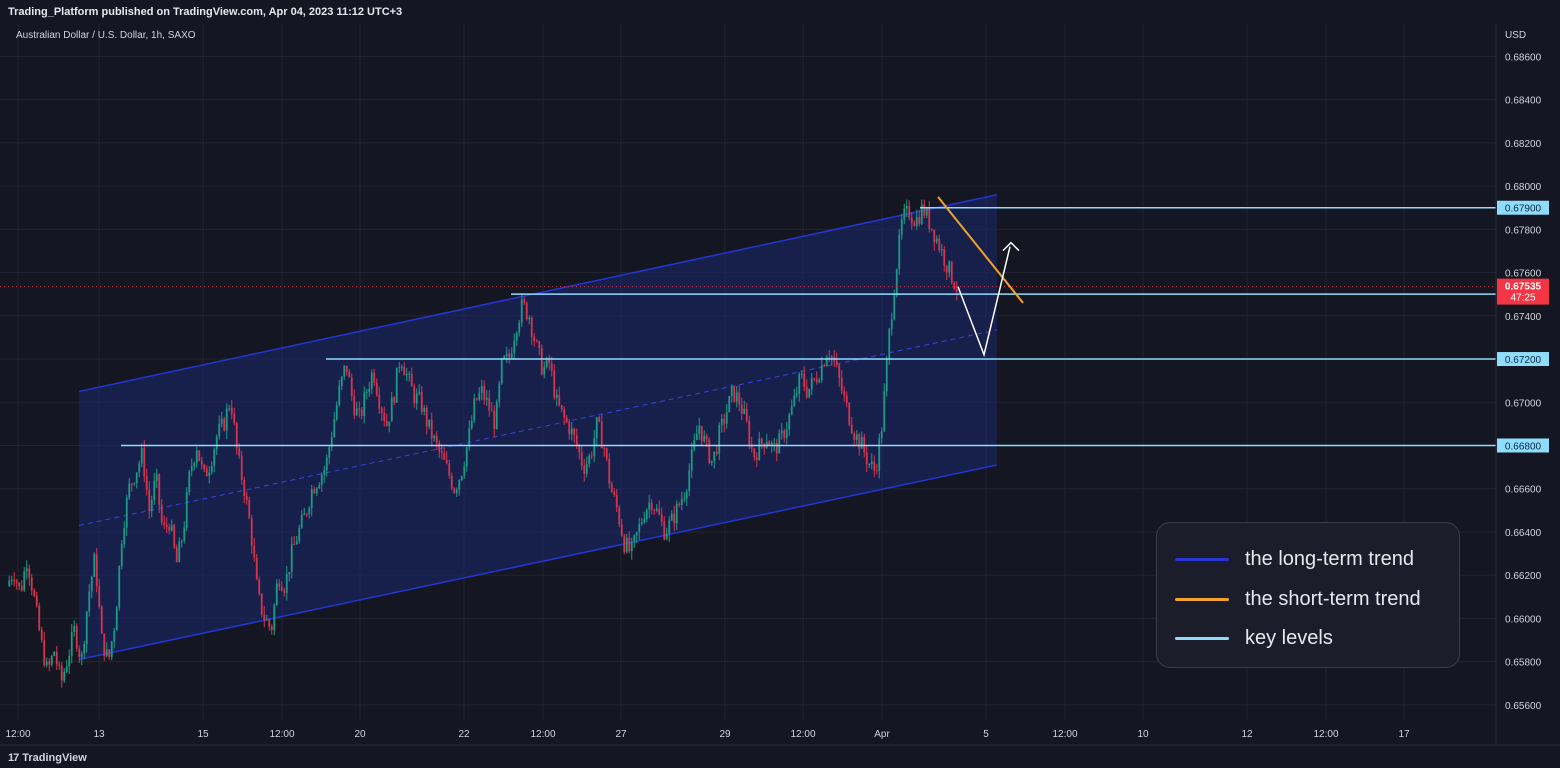 The height and width of the screenshot is (768, 1560). I want to click on current-price-label: 0.67535, so click(1523, 287).